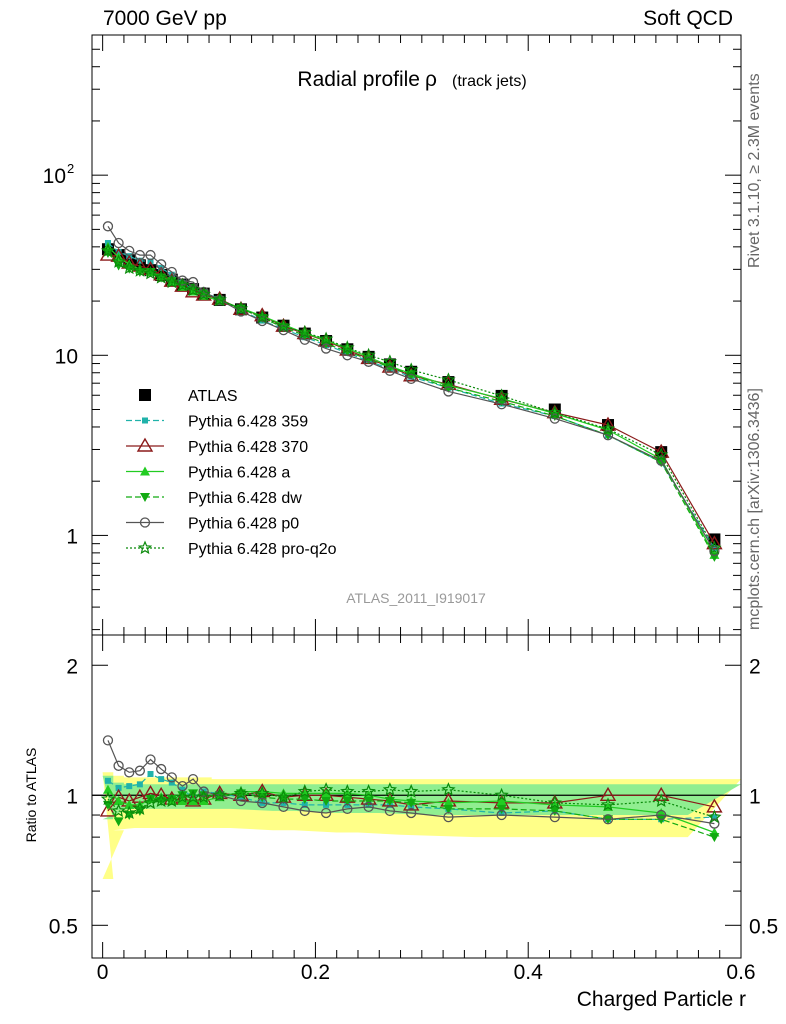 The width and height of the screenshot is (786, 1024). I want to click on beam-label: 7000 GeV pp, so click(165, 18).